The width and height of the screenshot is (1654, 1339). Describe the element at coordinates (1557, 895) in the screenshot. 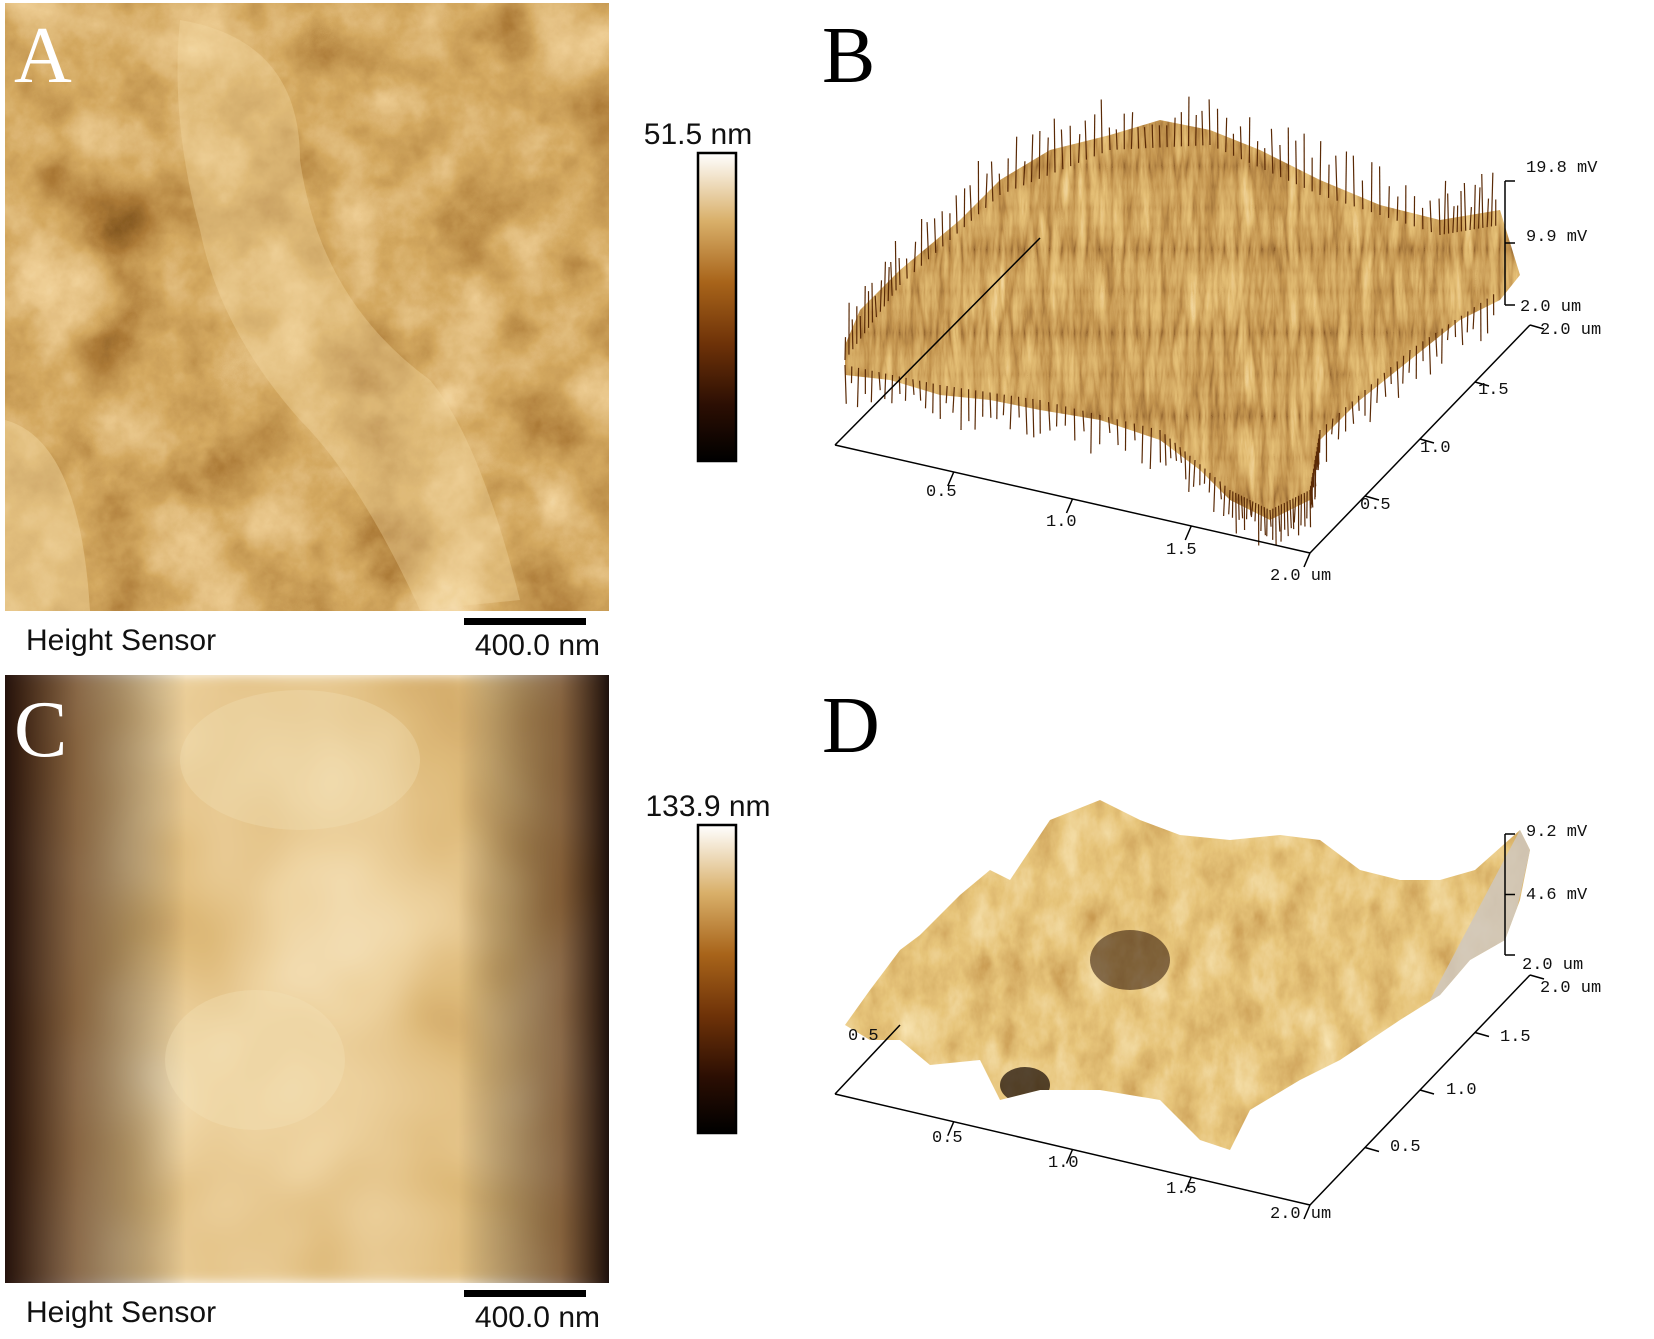

I see `z-tick-mid-d: 4.6 mV` at that location.